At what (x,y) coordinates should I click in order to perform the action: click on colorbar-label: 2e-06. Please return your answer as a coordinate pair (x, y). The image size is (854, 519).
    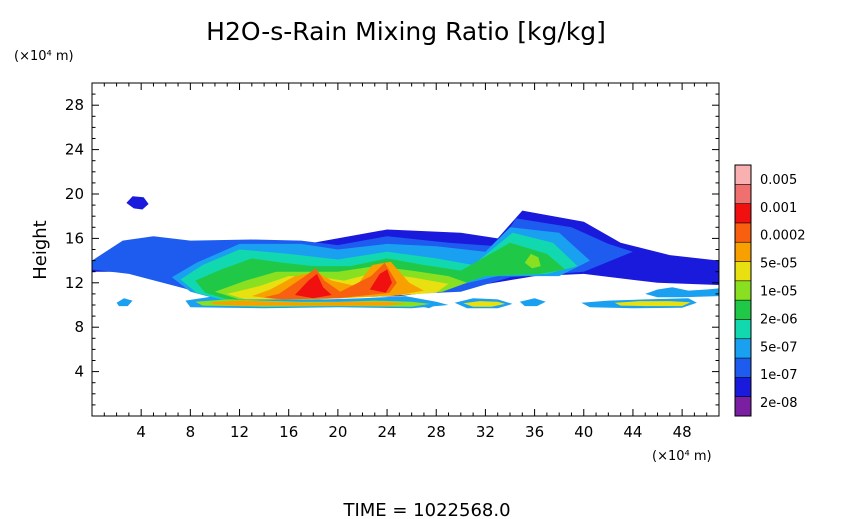
    Looking at the image, I should click on (779, 319).